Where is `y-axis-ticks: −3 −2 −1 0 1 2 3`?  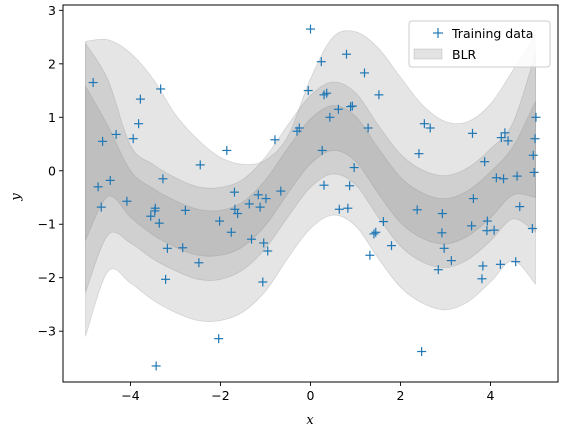 y-axis-ticks: −3 −2 −1 0 1 2 3 is located at coordinates (50, 171).